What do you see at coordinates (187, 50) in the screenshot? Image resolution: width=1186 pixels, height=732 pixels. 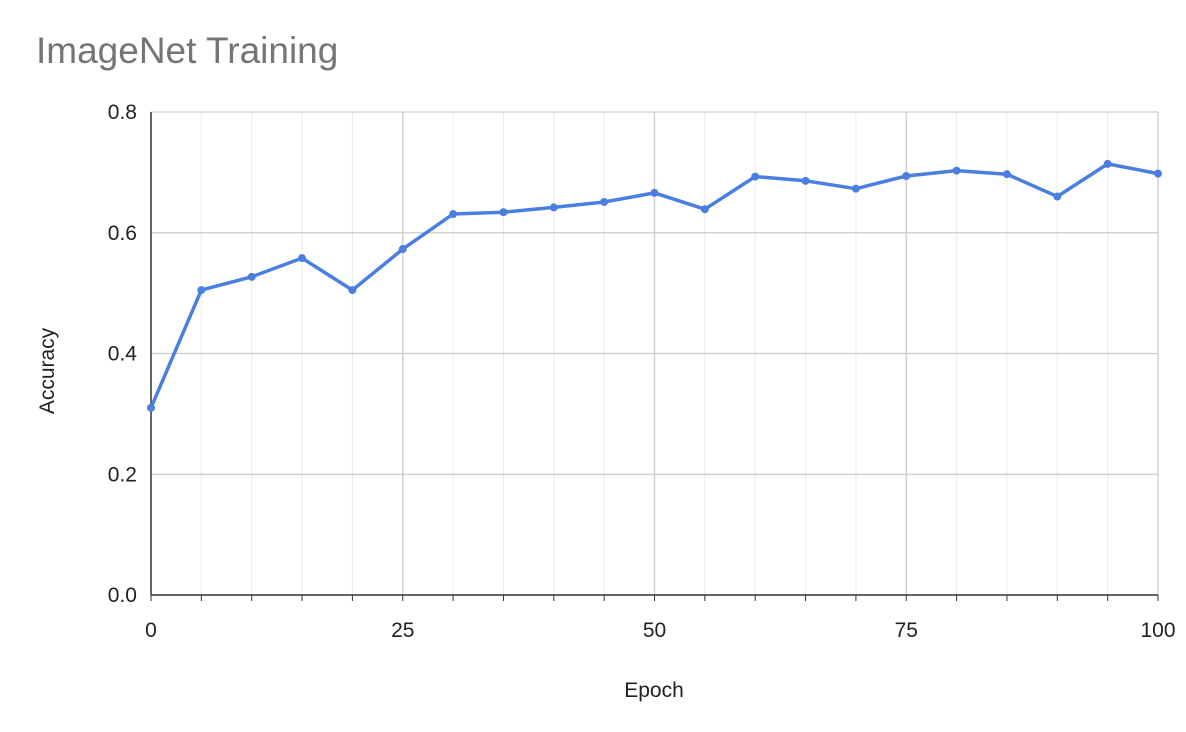 I see `chart-title: ImageNet Training` at bounding box center [187, 50].